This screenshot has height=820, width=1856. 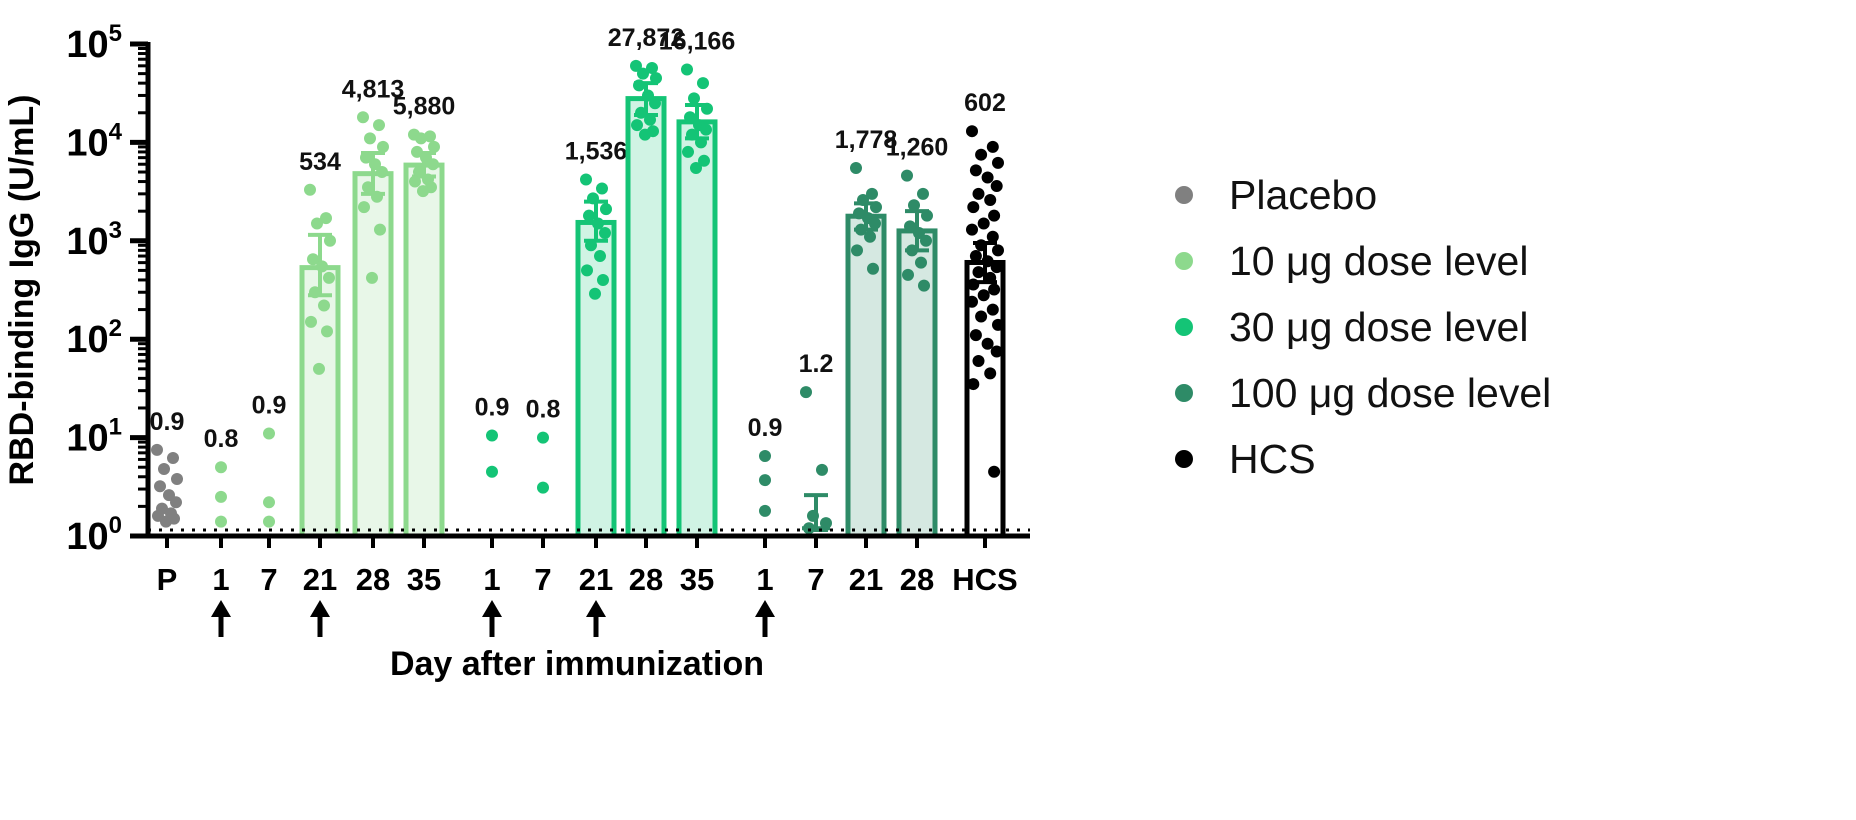 I want to click on legend-item: HCS, so click(x=1363, y=459).